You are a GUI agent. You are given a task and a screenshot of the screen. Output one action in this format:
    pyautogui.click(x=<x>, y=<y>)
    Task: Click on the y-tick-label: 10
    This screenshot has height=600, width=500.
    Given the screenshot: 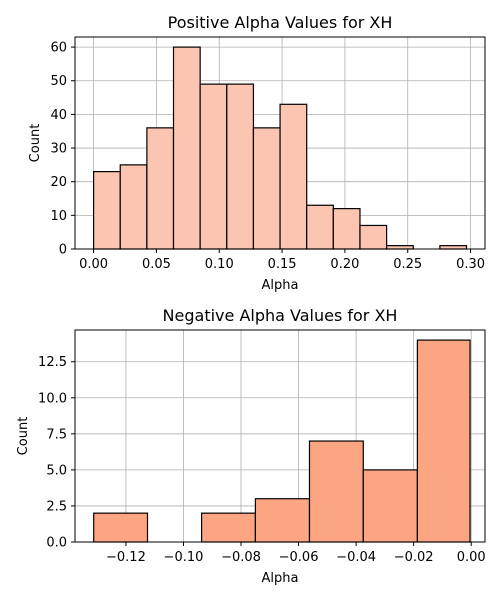 What is the action you would take?
    pyautogui.click(x=58, y=216)
    